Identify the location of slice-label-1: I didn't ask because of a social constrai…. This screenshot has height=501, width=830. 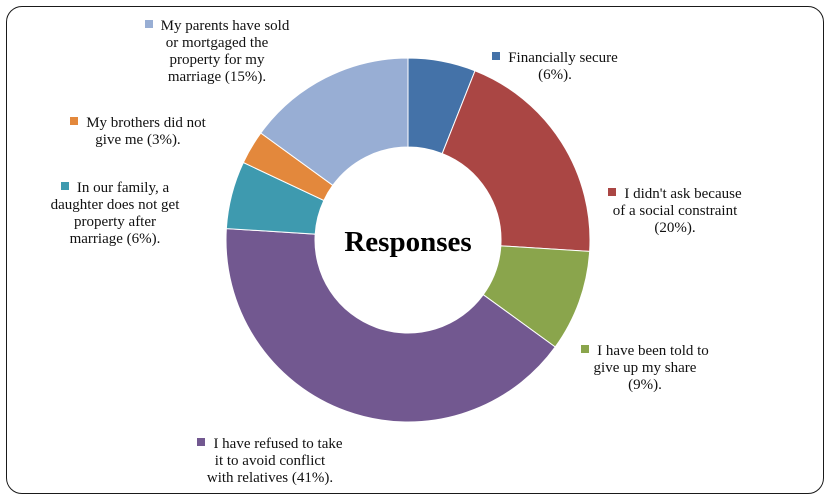
(675, 211).